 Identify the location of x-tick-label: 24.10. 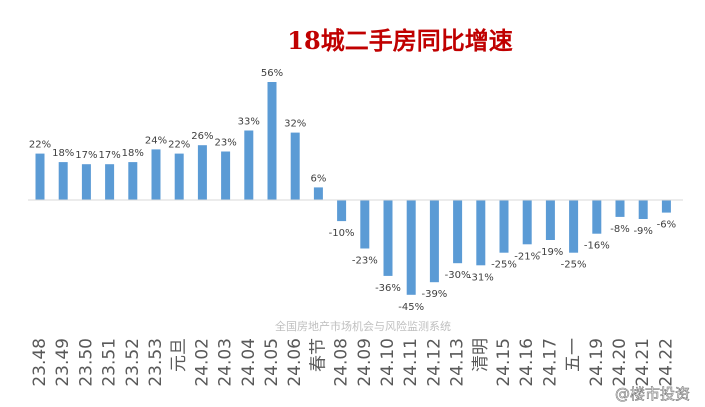
(388, 362).